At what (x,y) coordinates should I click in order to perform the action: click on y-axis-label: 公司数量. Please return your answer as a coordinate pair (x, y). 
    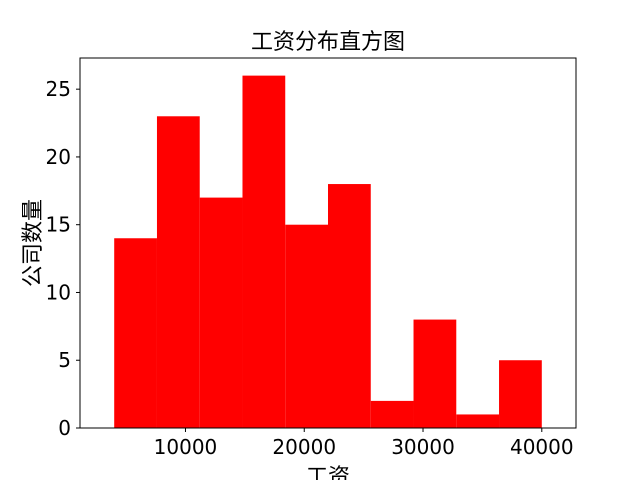
    Looking at the image, I should click on (33, 243).